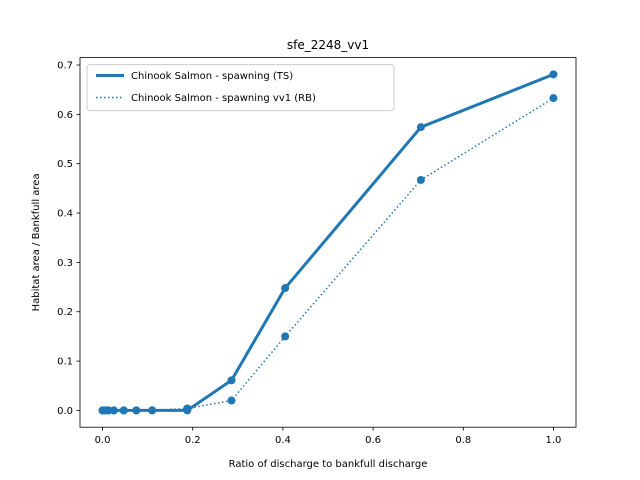 This screenshot has height=480, width=640. What do you see at coordinates (65, 115) in the screenshot?
I see `y-tick-label: 0.6` at bounding box center [65, 115].